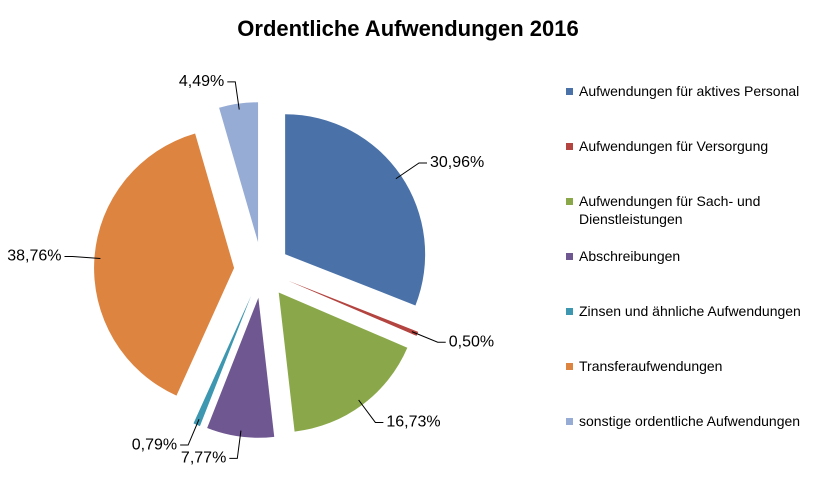 This screenshot has height=489, width=816. What do you see at coordinates (413, 422) in the screenshot?
I see `data-label: 16,73%` at bounding box center [413, 422].